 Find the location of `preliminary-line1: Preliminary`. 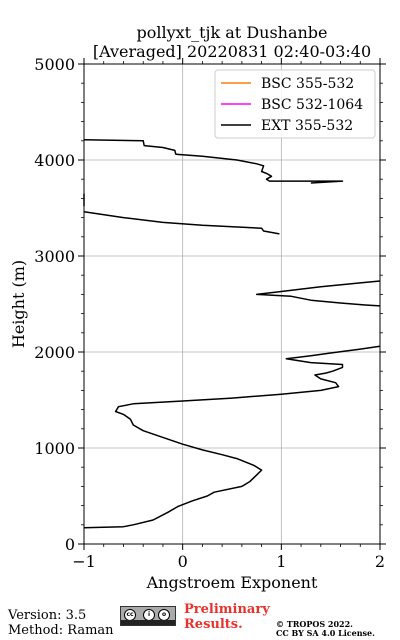

preliminary-line1: Preliminary is located at coordinates (227, 609).